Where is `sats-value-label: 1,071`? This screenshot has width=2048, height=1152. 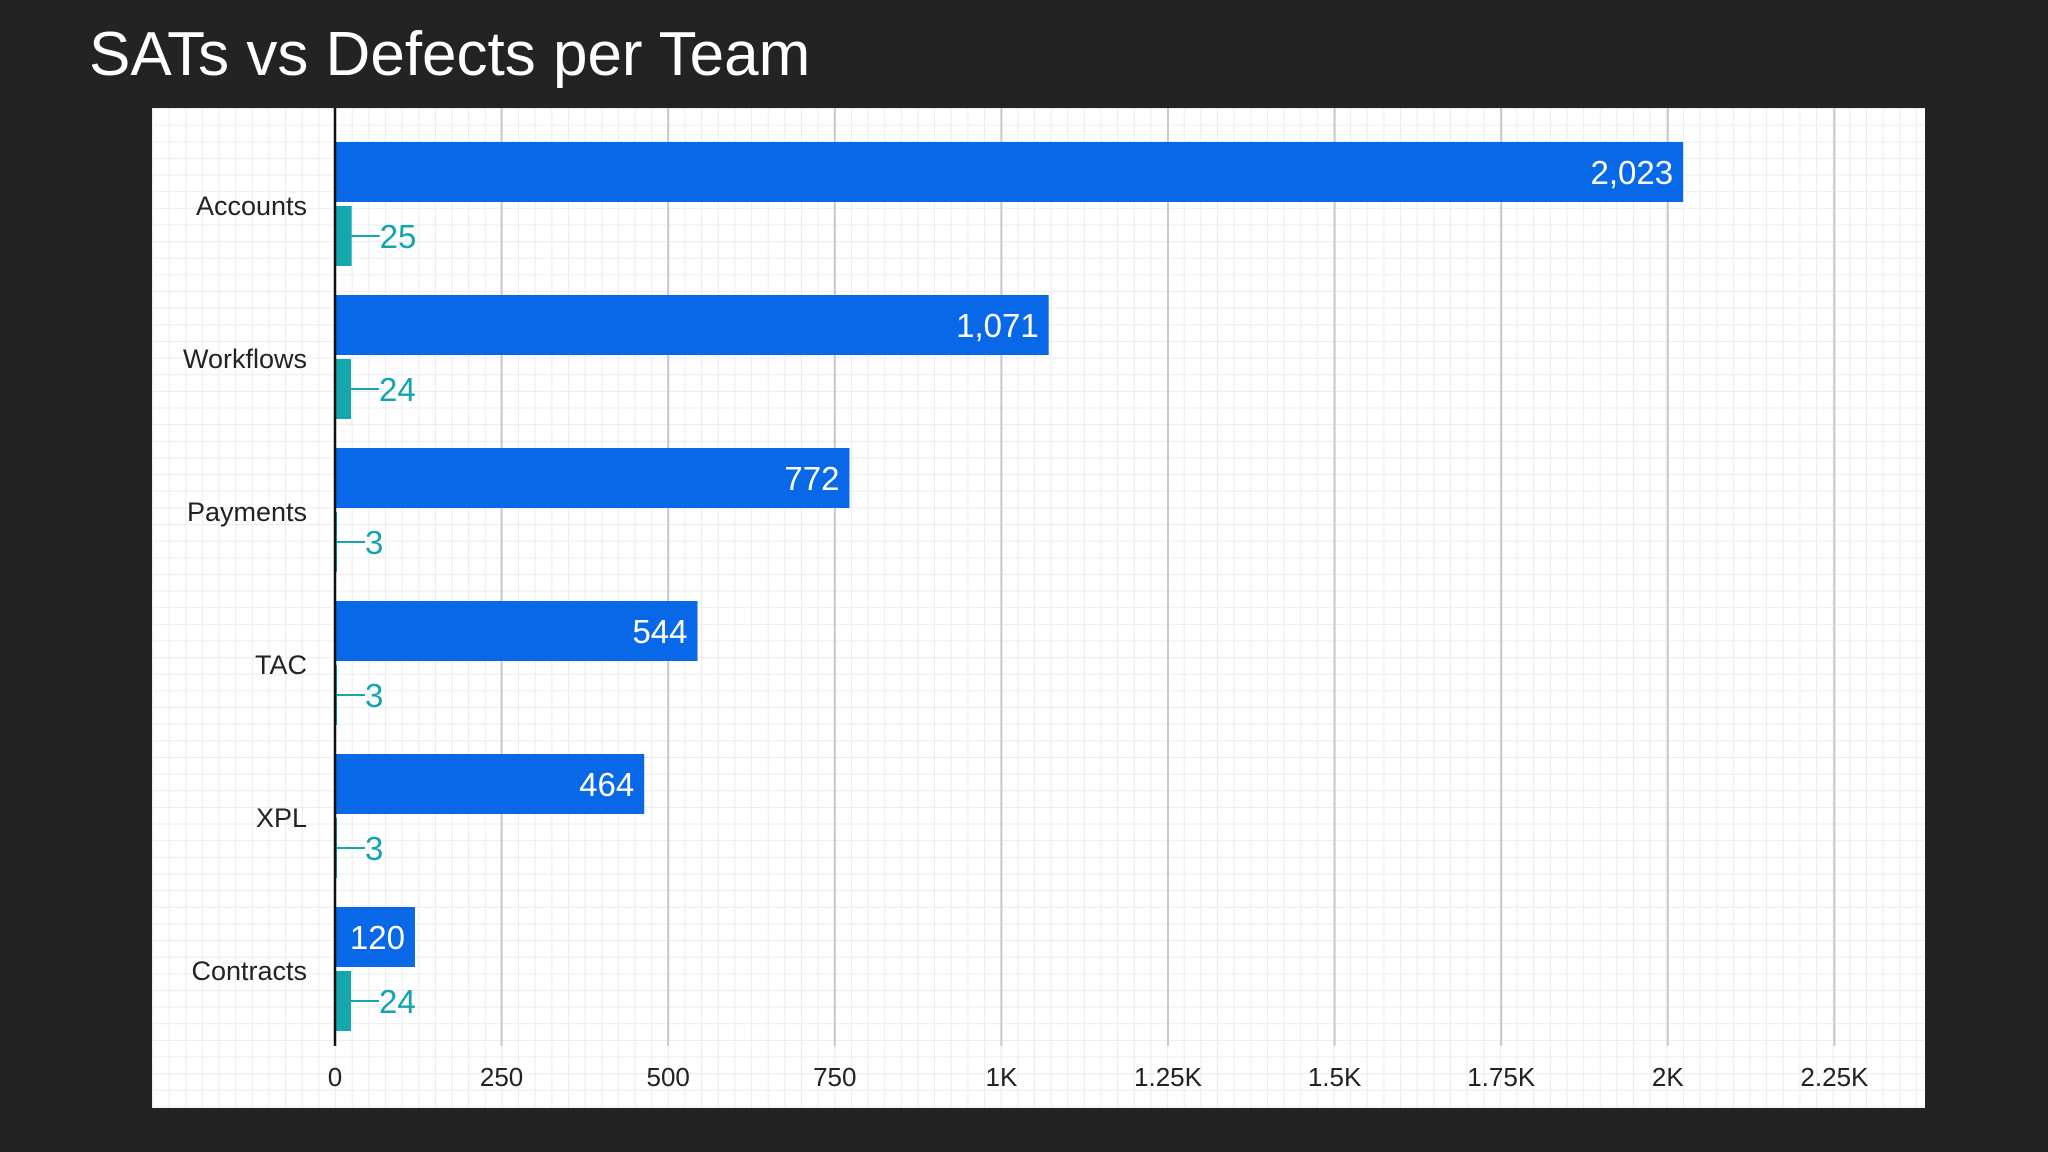 sats-value-label: 1,071 is located at coordinates (997, 325).